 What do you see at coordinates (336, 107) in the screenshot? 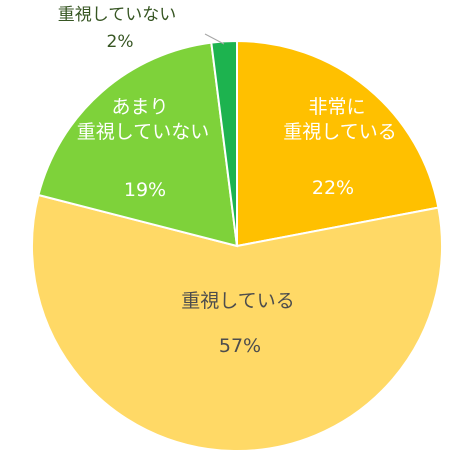
I see `slice-label-very-important-line-1: 非常に` at bounding box center [336, 107].